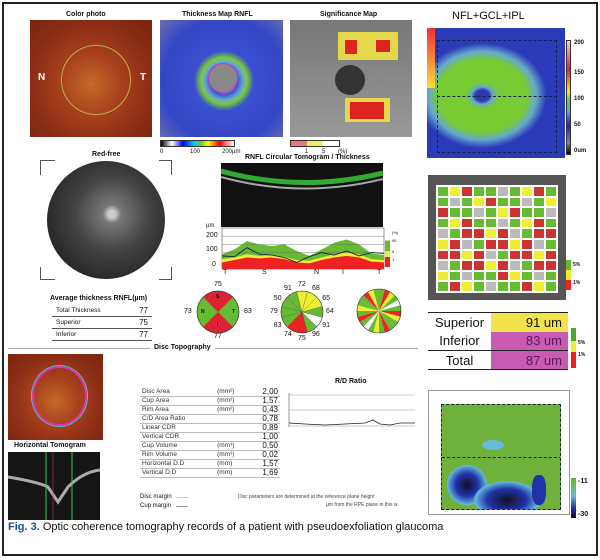 The height and width of the screenshot is (560, 600). I want to click on deviation-colorbar, so click(573, 498).